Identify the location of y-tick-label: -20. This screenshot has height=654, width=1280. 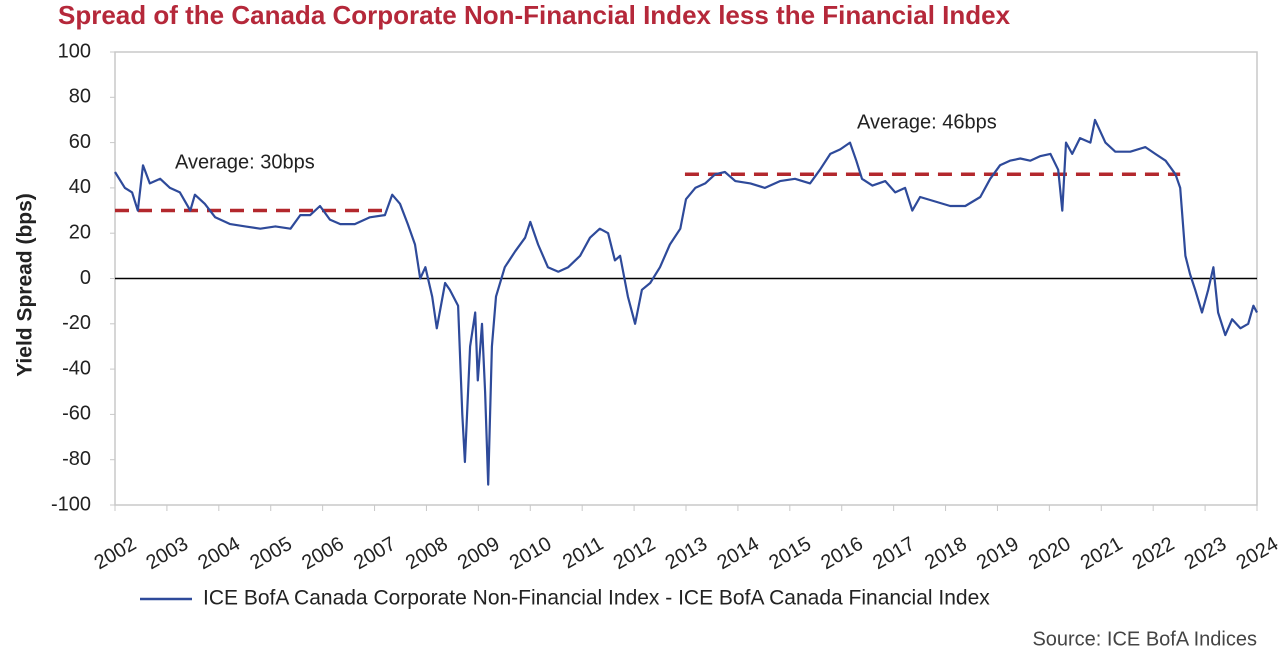
(76, 323).